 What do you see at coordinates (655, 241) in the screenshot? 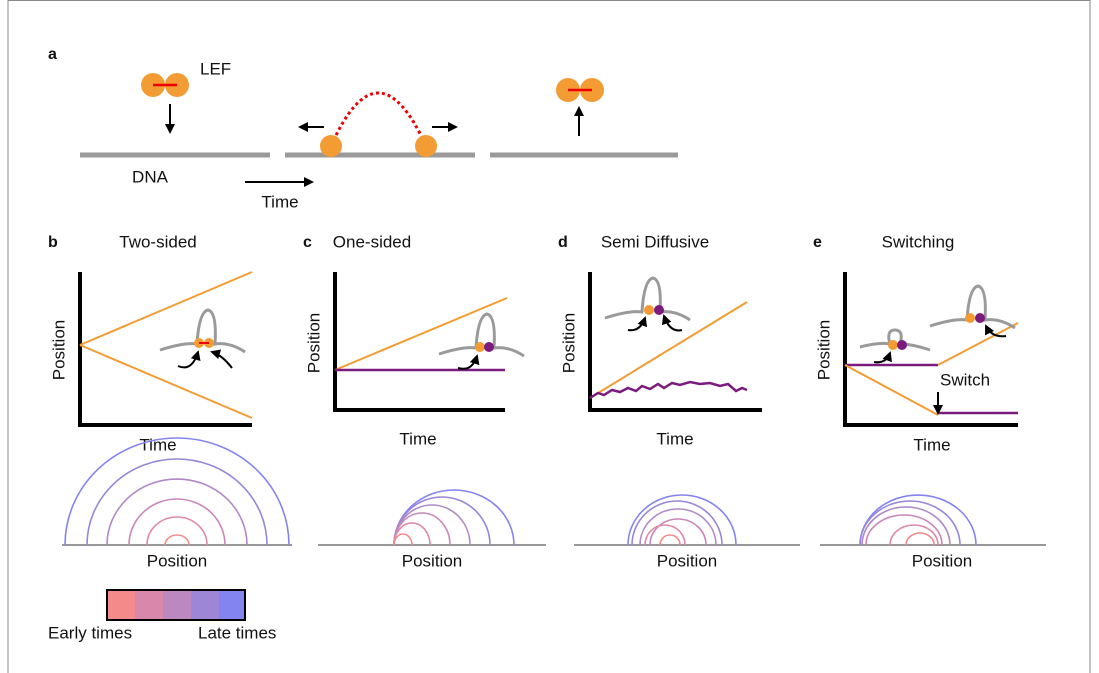
I see `panel-title: Semi Diffusive` at bounding box center [655, 241].